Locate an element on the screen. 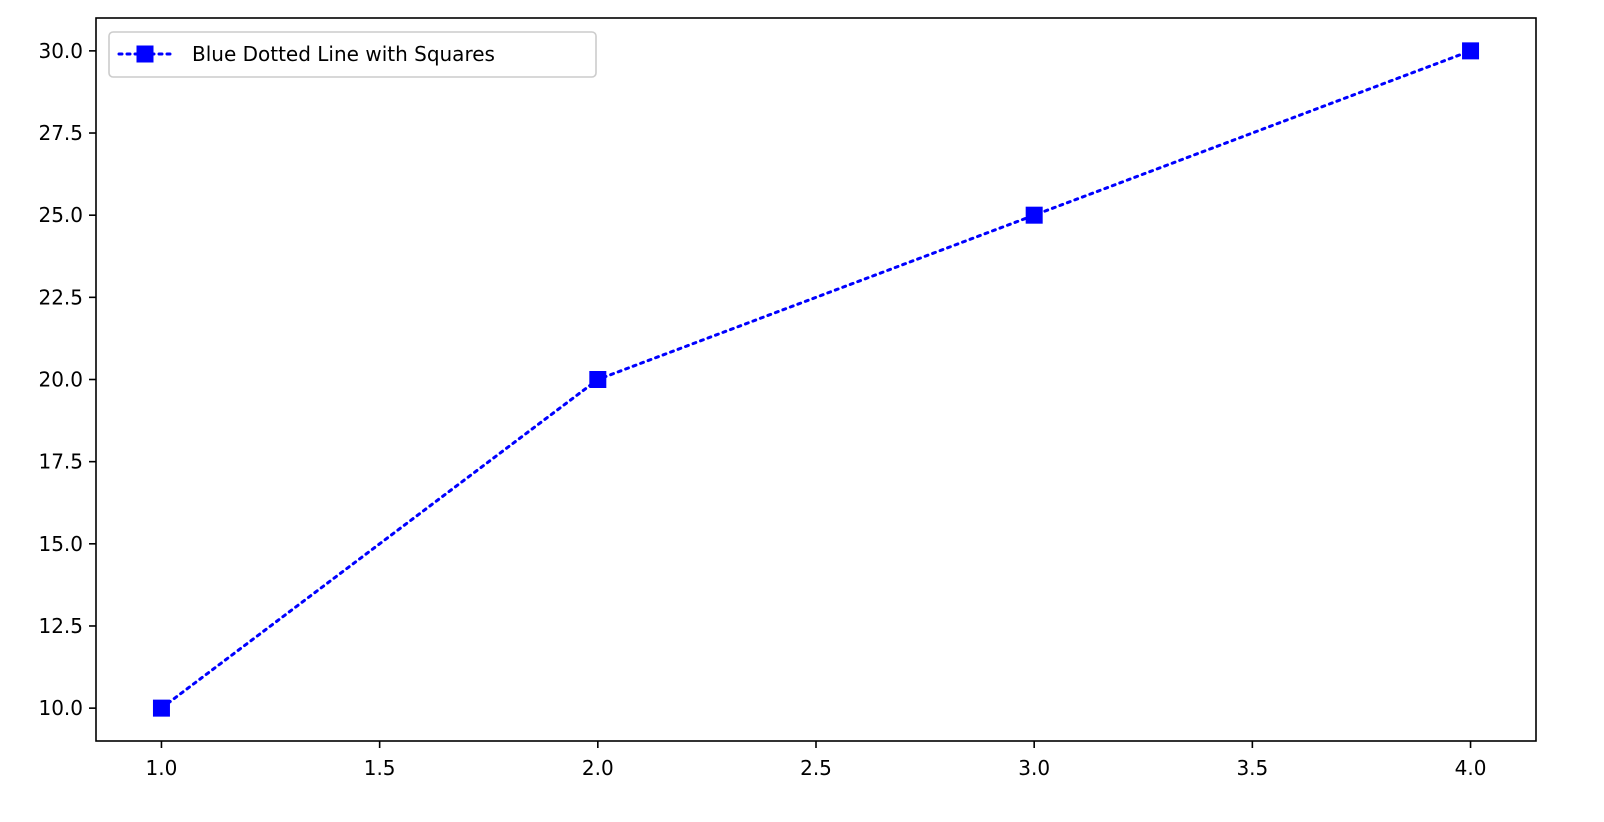 The width and height of the screenshot is (1604, 822). x-tick-label: 1.5 is located at coordinates (380, 768).